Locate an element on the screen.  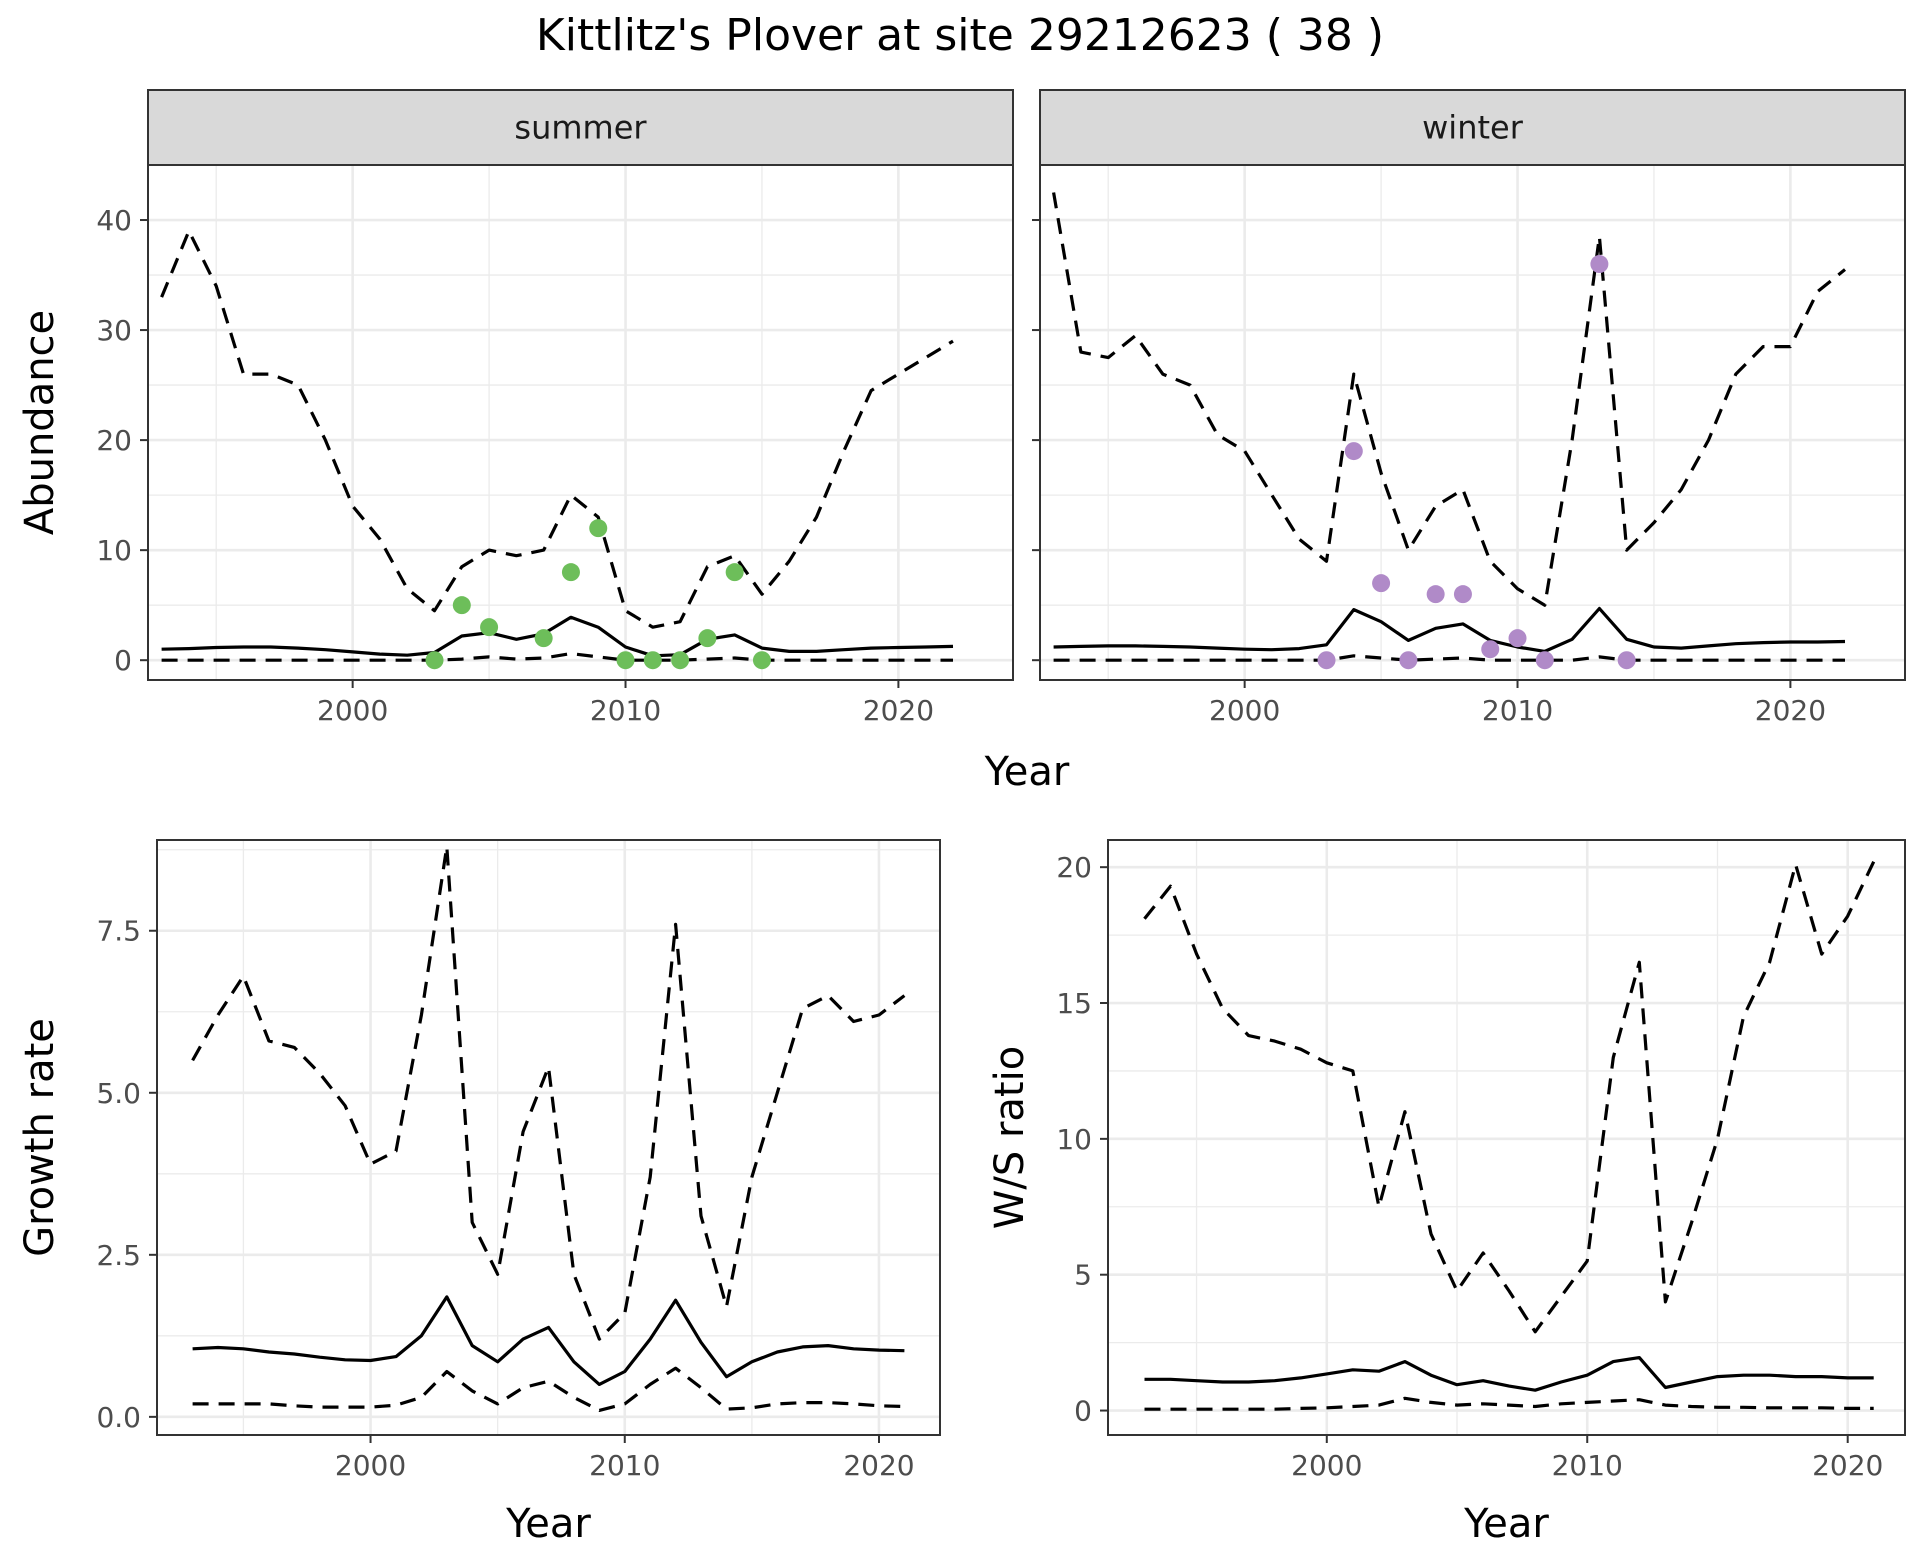
facet-strip-label: summer is located at coordinates (580, 128).